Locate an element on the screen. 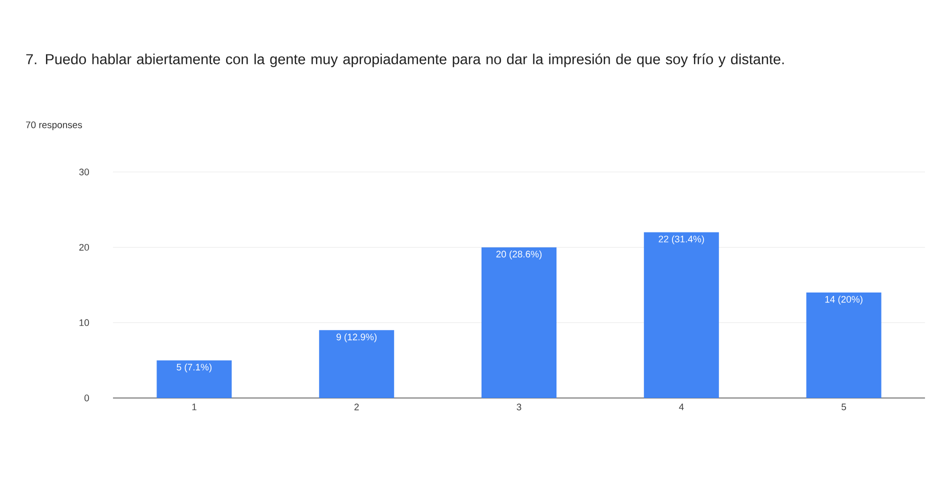 The height and width of the screenshot is (497, 943). x-tick-label: 2 is located at coordinates (356, 407).